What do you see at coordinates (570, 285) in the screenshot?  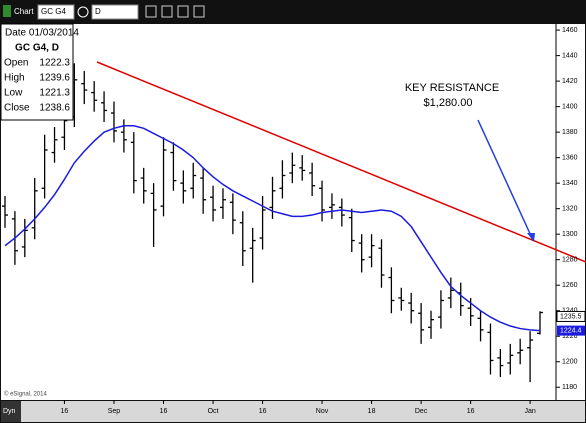 I see `y-tick-label: 1260` at bounding box center [570, 285].